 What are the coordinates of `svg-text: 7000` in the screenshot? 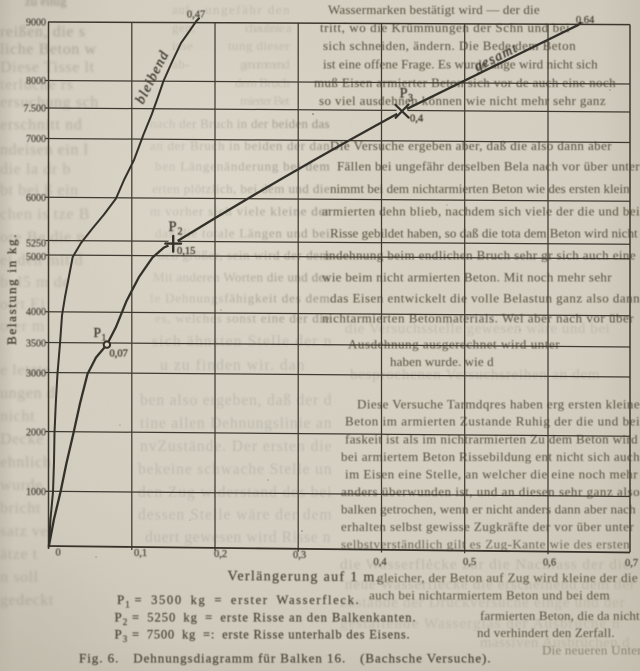 It's located at (36, 139).